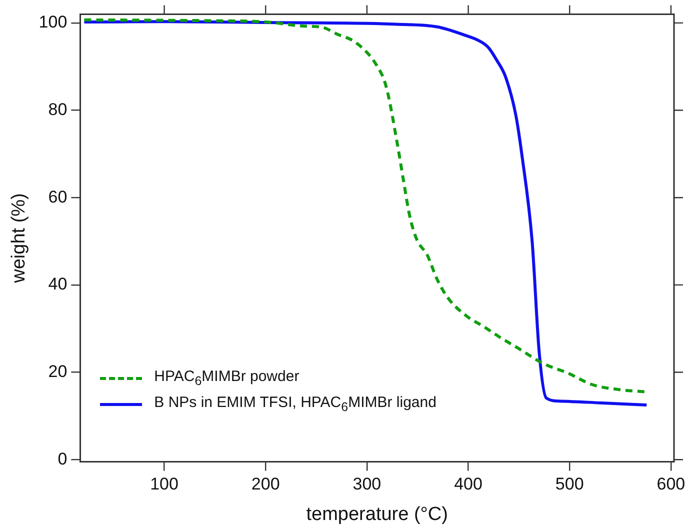 The image size is (696, 532). Describe the element at coordinates (227, 378) in the screenshot. I see `legend-label: HPAC$_{6}$MIMBr powder` at that location.